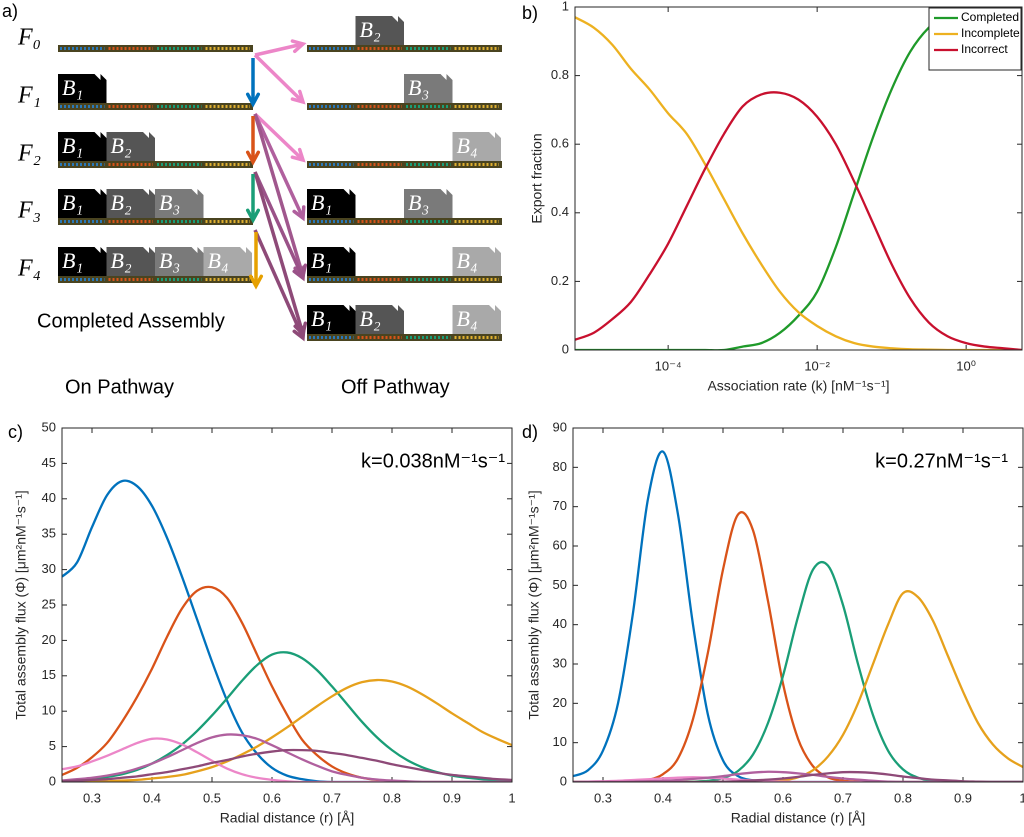  What do you see at coordinates (668, 365) in the screenshot?
I see `x-tick-label: 10⁻⁴` at bounding box center [668, 365].